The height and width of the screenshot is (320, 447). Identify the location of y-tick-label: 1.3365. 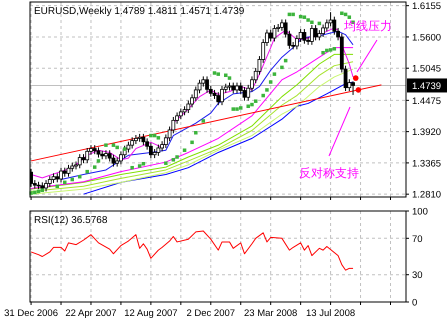
(427, 164).